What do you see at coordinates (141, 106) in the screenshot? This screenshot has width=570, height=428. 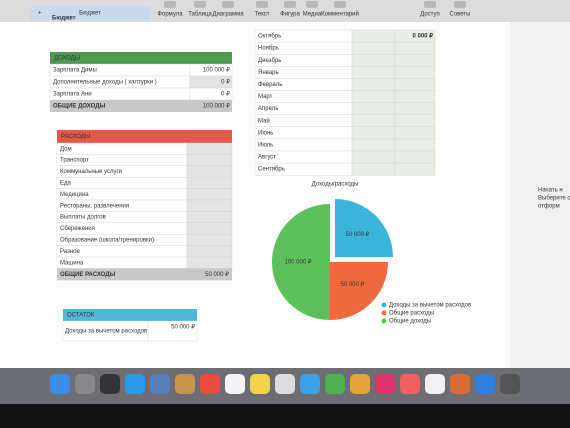 I see `income-total` at bounding box center [141, 106].